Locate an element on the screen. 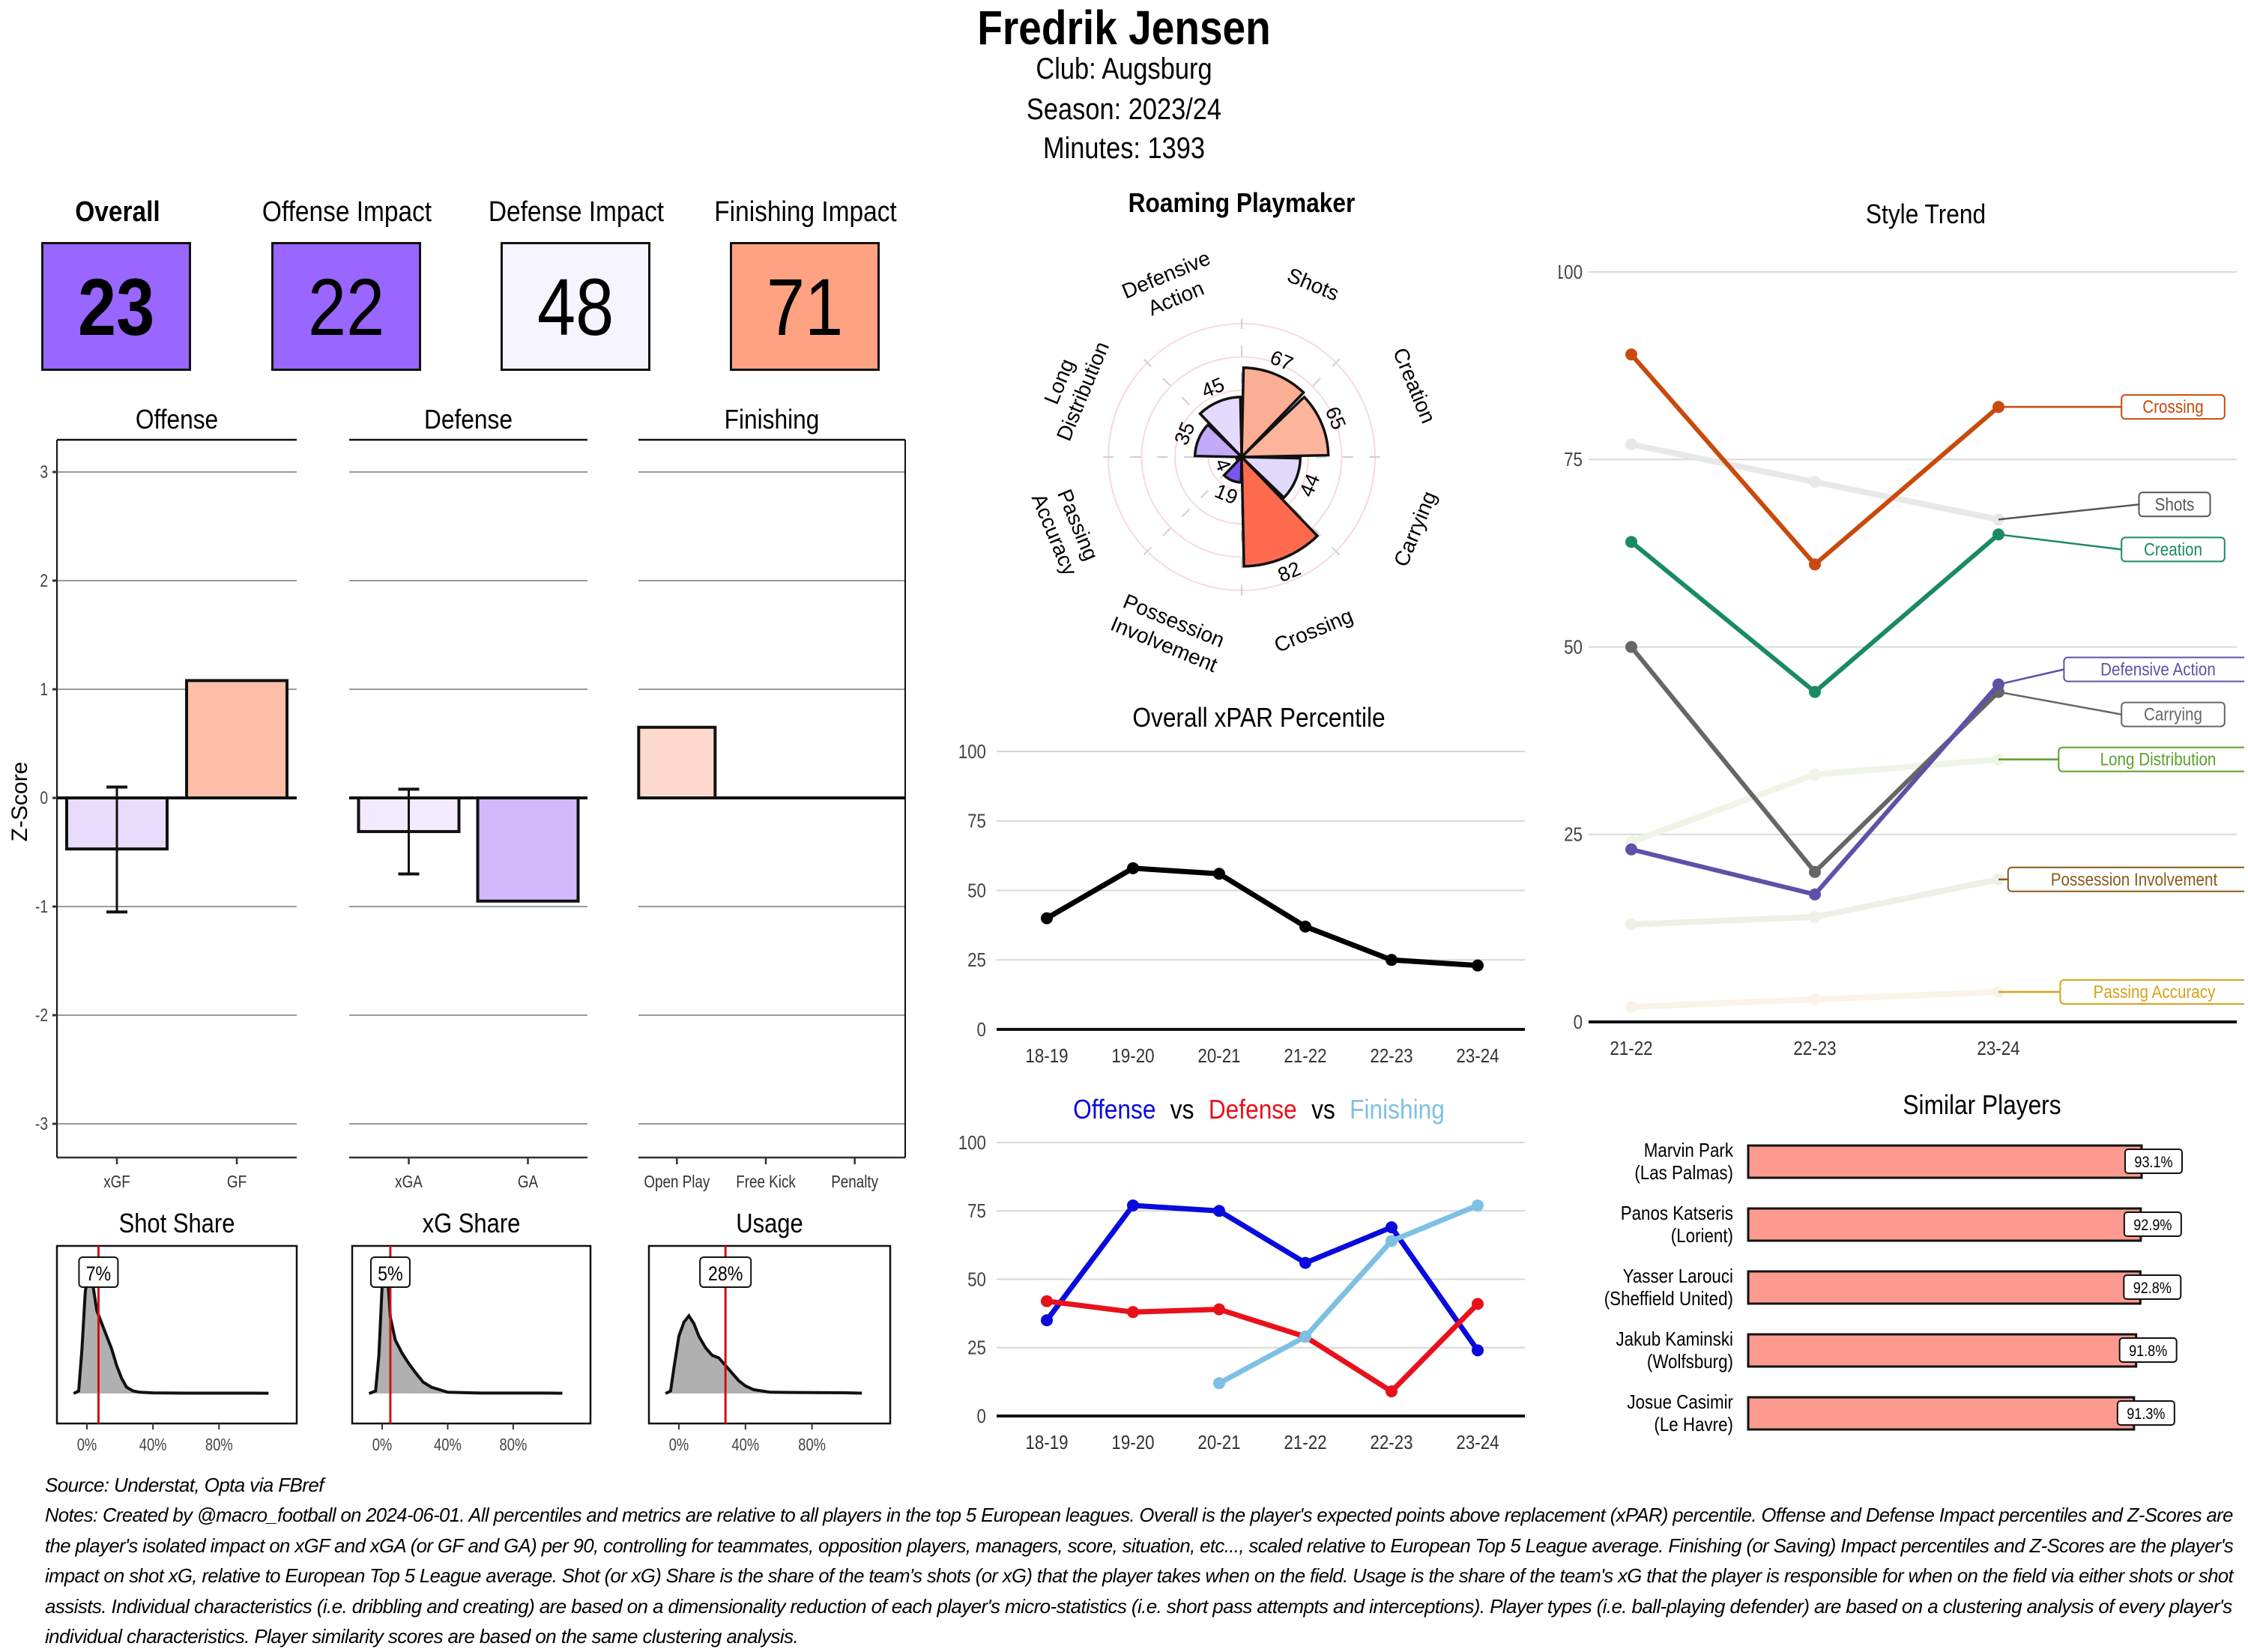  panel-title: Usage is located at coordinates (769, 1224).